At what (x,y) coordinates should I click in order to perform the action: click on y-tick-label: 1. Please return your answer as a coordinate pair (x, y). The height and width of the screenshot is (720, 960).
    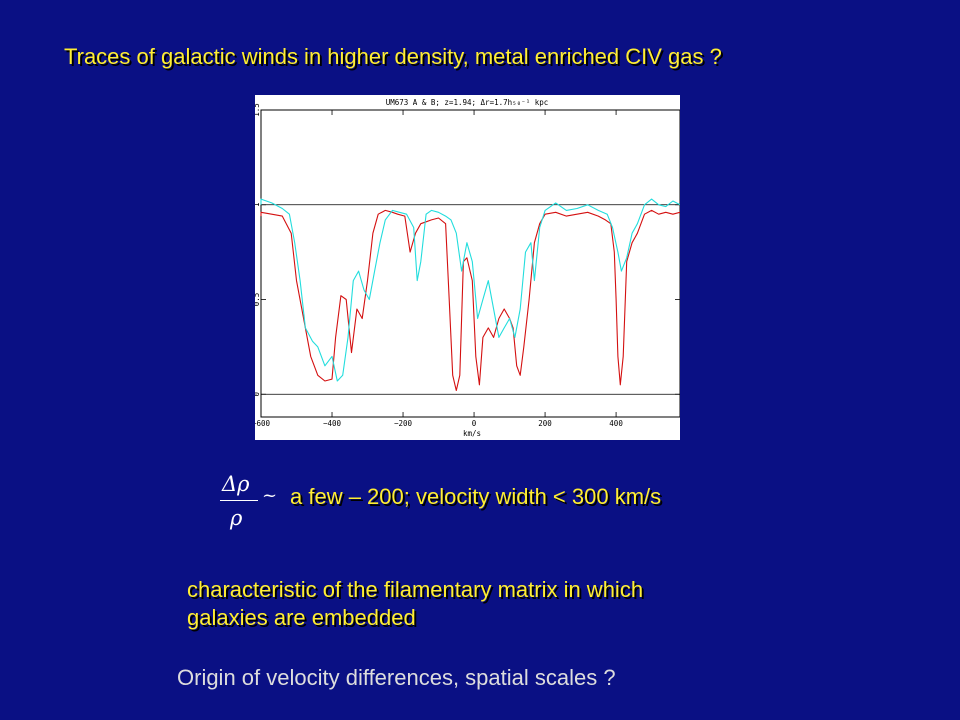
    Looking at the image, I should click on (258, 204).